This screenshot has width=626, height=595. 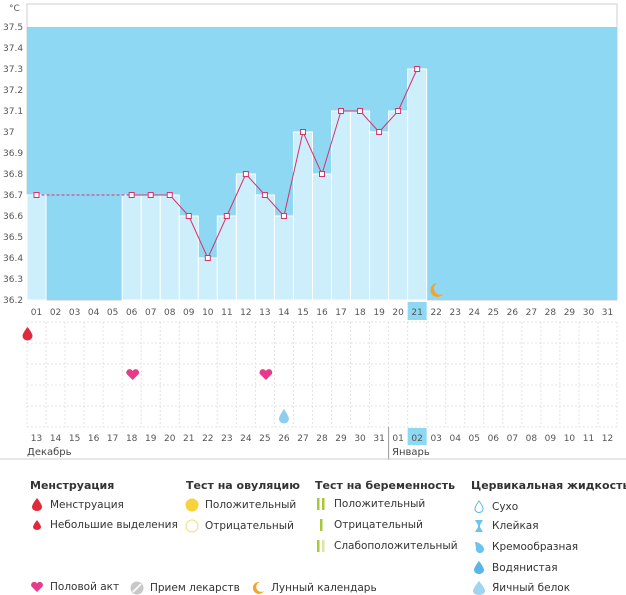 I want to click on egg-white-drop-icon, so click(x=283, y=416).